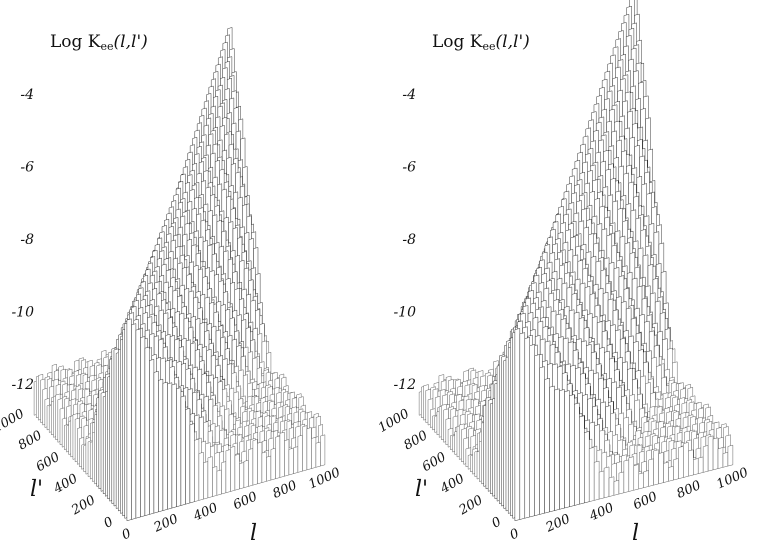 Image resolution: width=763 pixels, height=549 pixels. What do you see at coordinates (409, 95) in the screenshot?
I see `z-tick-label: -4` at bounding box center [409, 95].